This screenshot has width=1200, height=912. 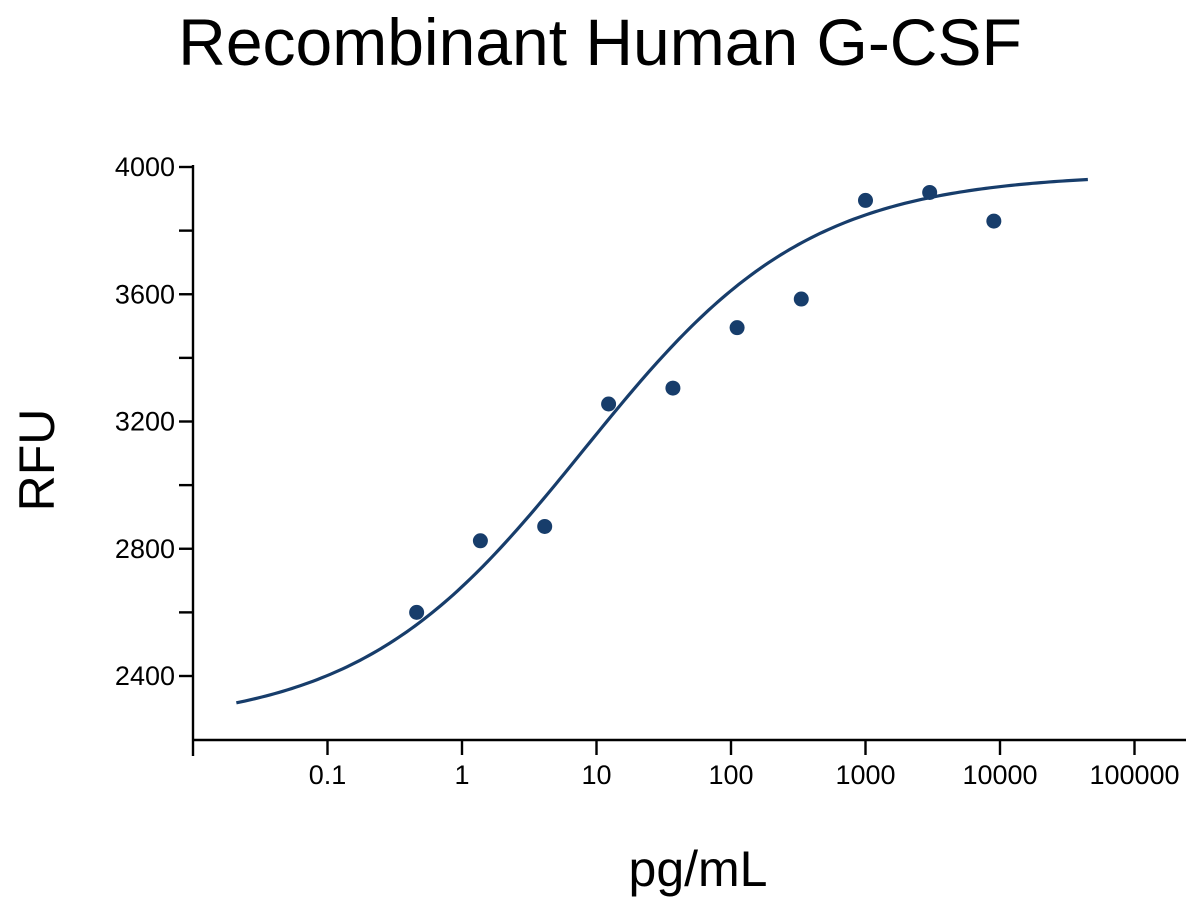 What do you see at coordinates (145, 549) in the screenshot?
I see `y-tick-label: 2800` at bounding box center [145, 549].